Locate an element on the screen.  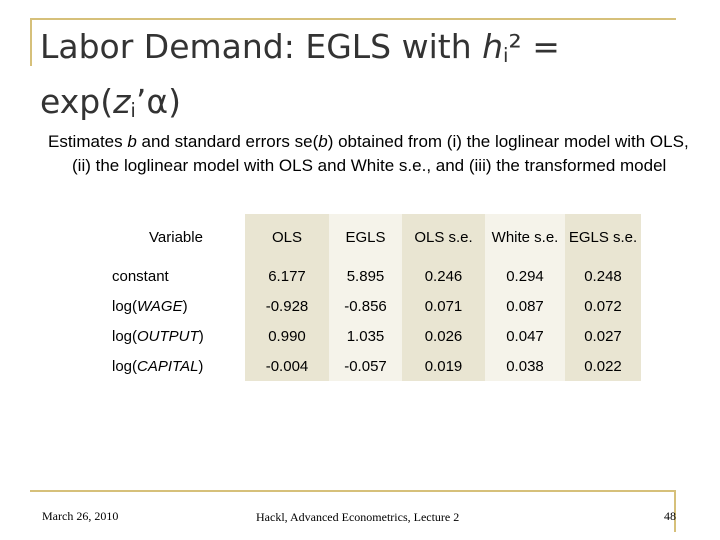
subtitle-b: b is located at coordinates (132, 141).